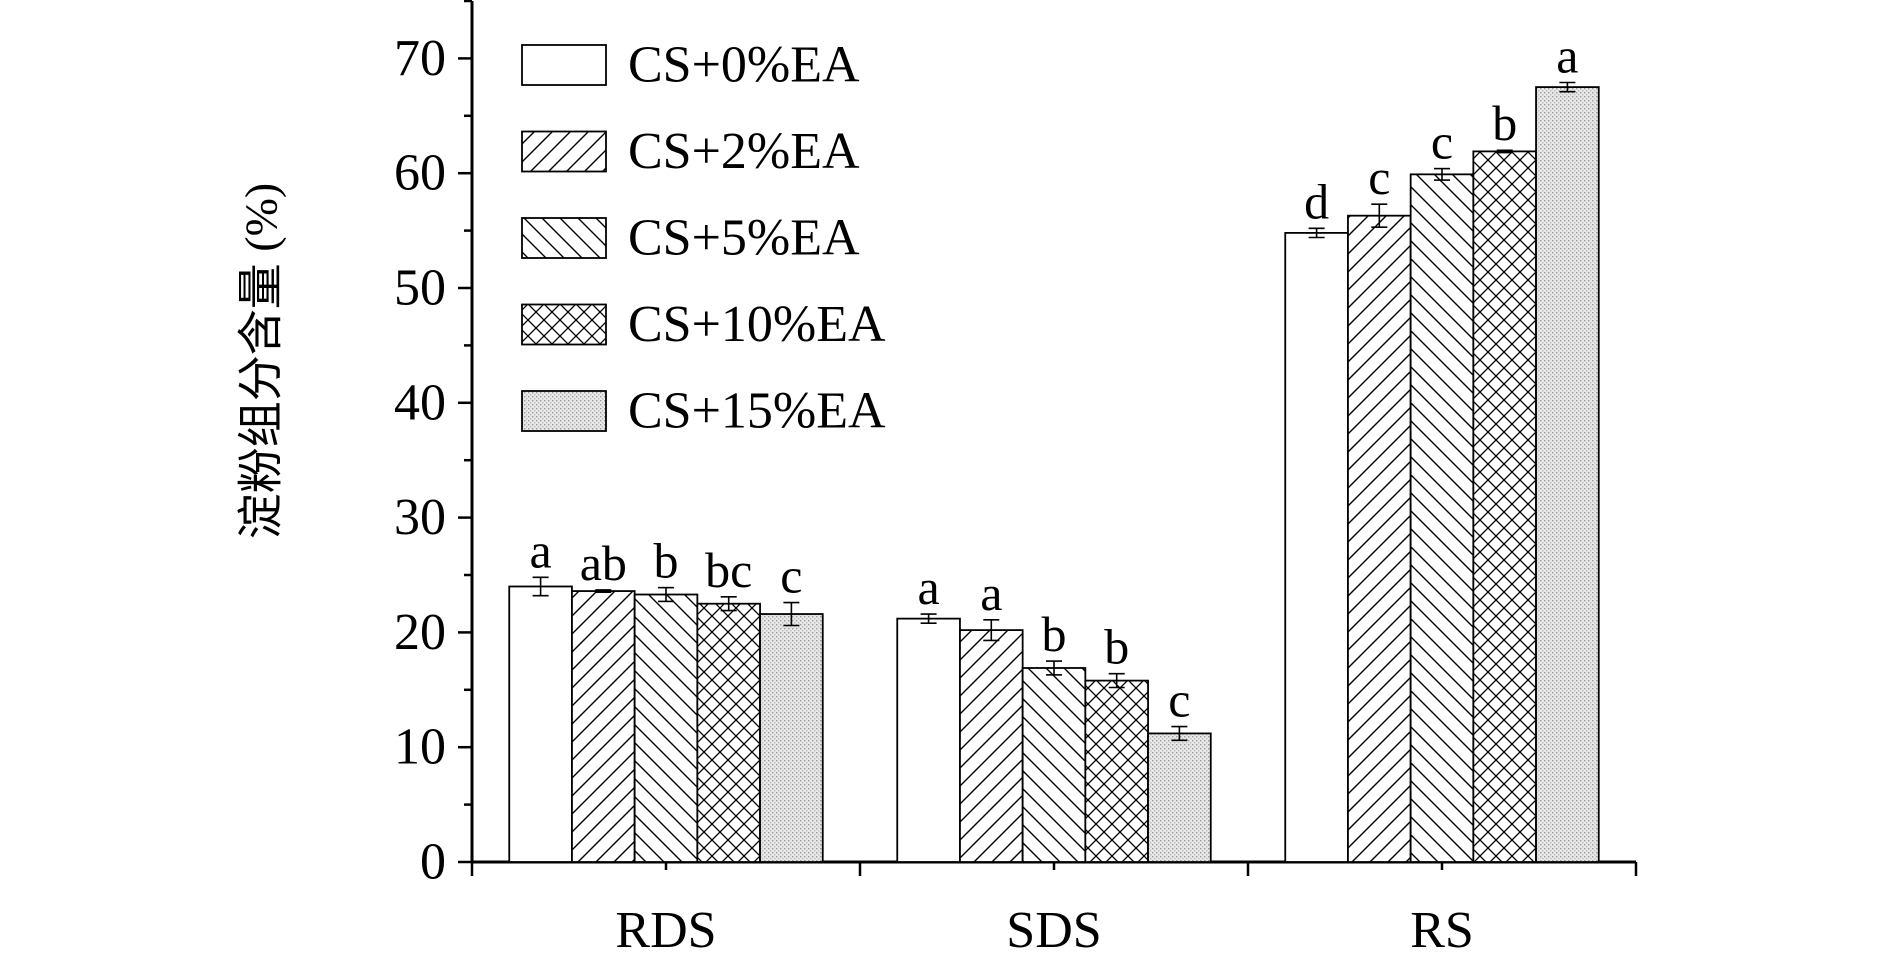 The image size is (1890, 969). I want to click on y-axis-label: 淀粉组分含量 (%), so click(261, 361).